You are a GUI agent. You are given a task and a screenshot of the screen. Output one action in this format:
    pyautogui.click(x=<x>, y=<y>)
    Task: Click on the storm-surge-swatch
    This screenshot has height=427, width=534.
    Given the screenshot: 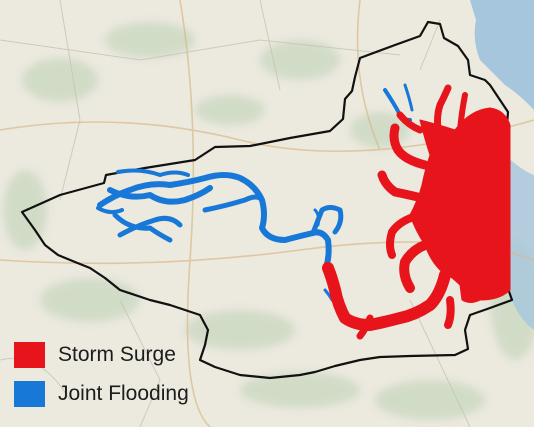 What is the action you would take?
    pyautogui.click(x=29, y=355)
    